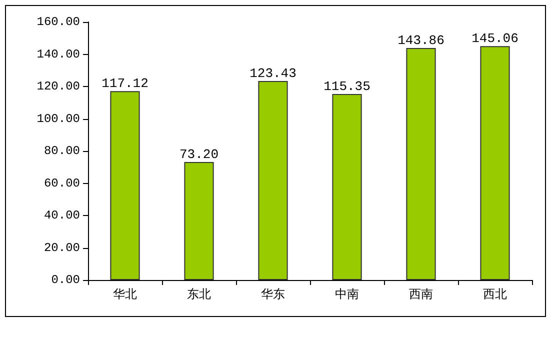  I want to click on x-tick-label: 西南, so click(421, 294).